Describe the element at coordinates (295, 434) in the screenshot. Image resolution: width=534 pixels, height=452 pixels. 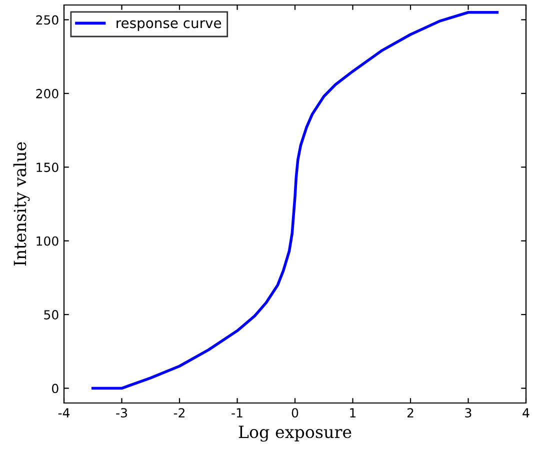
I see `x-axis-title: Log exposure` at that location.